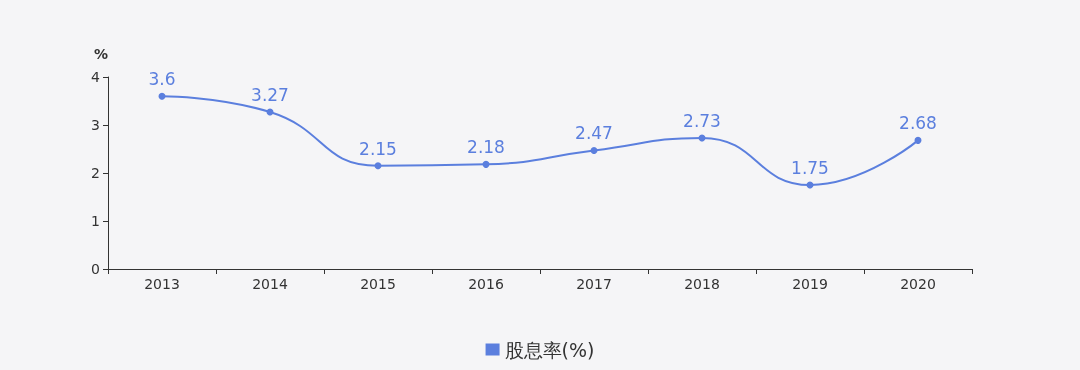  I want to click on x-tick-label: 2019, so click(810, 284).